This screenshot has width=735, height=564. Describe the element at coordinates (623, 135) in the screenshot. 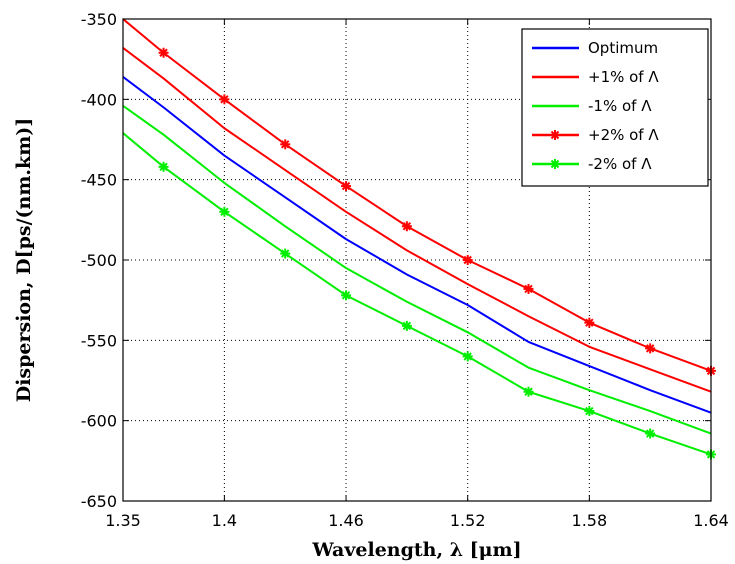

I see `legend-label: +2% of Λ` at that location.